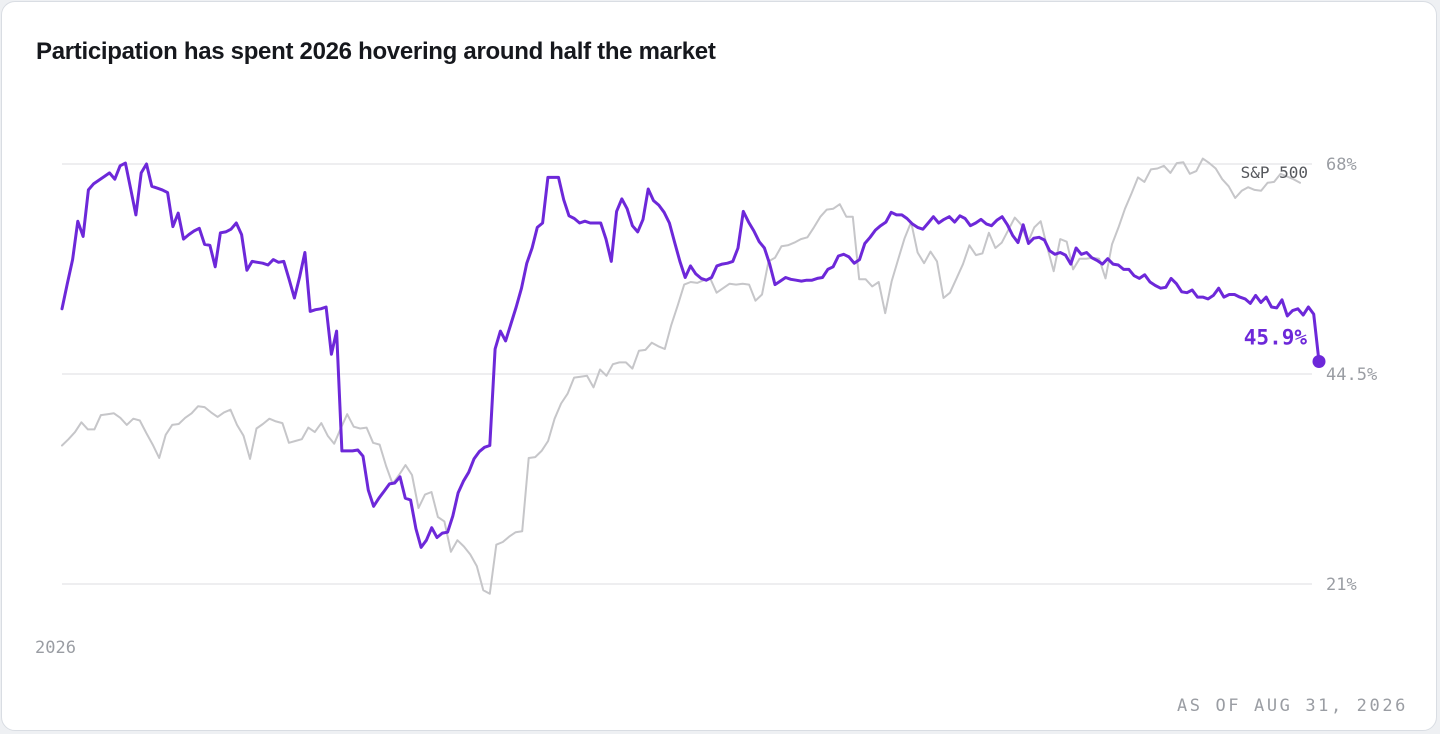 This screenshot has width=1440, height=734. I want to click on y-tick-label-2: 68%, so click(1341, 165).